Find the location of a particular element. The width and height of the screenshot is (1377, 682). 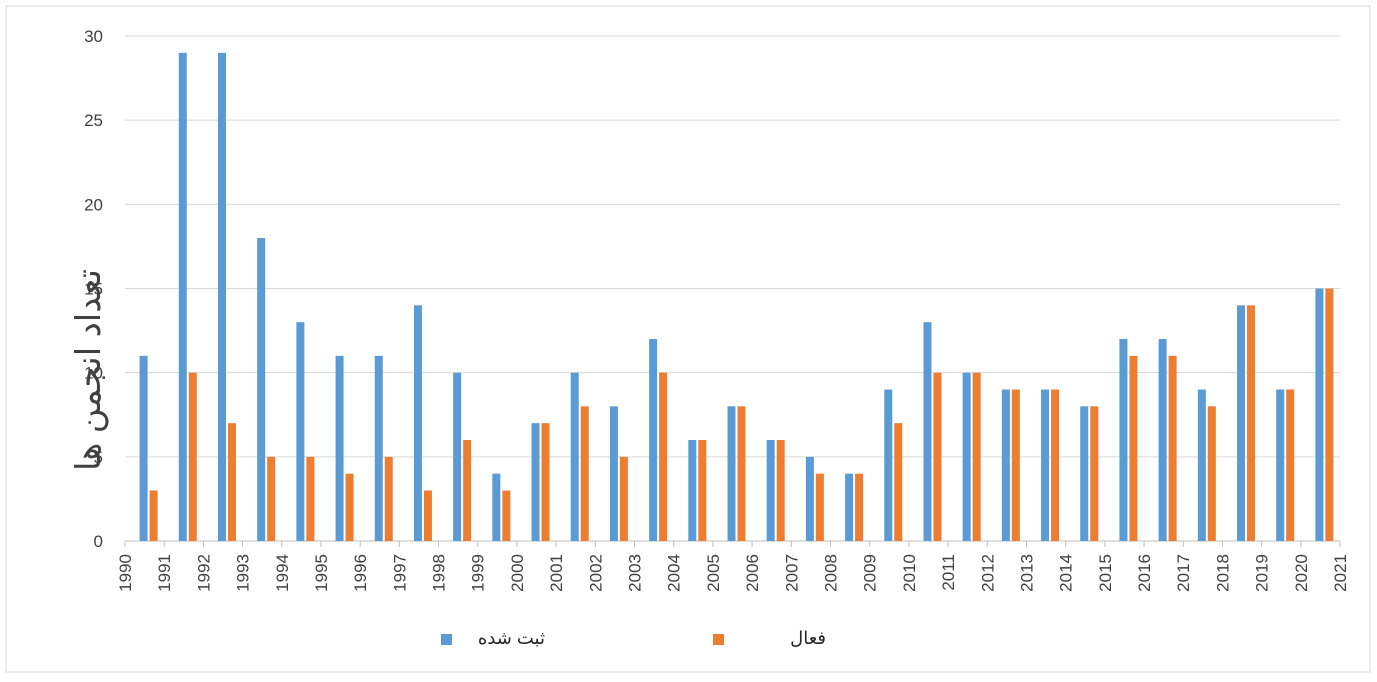

bar-active-2021 is located at coordinates (1329, 414).